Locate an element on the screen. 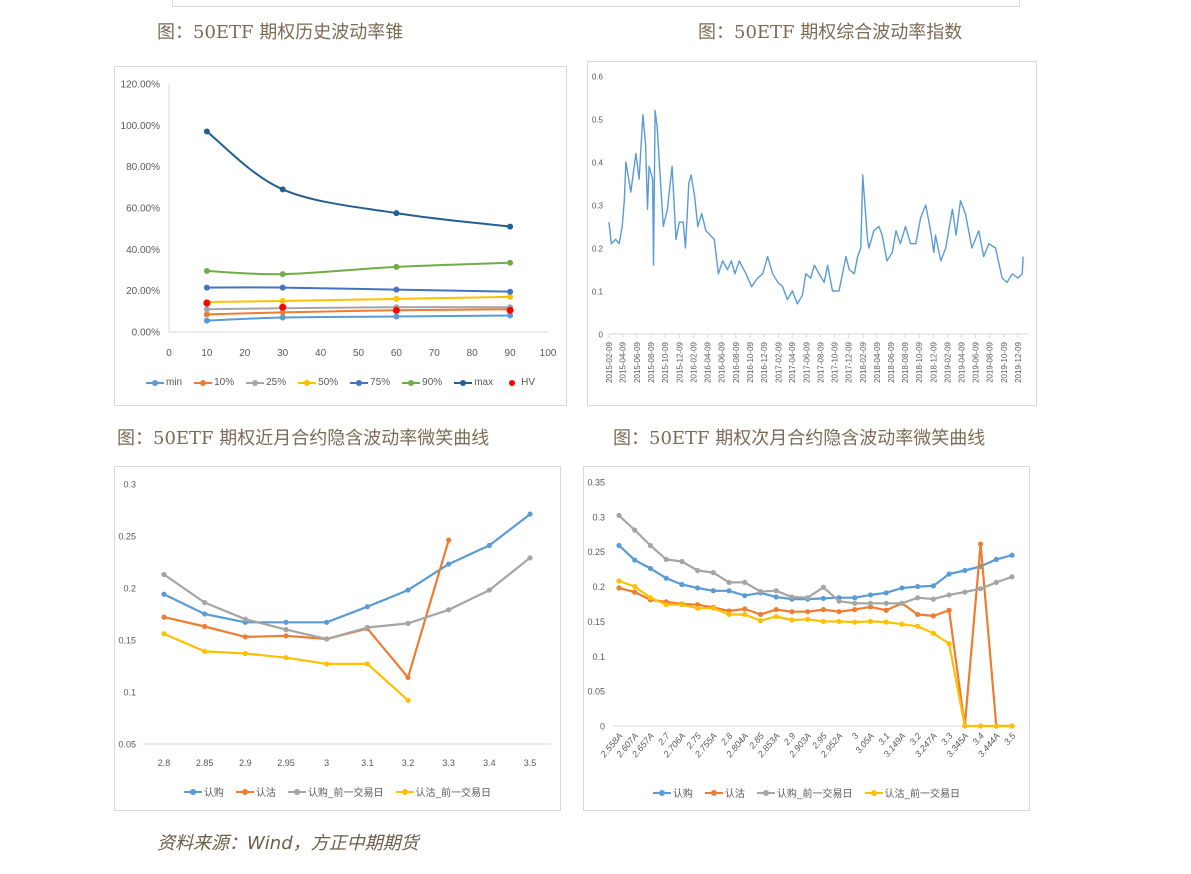 The height and width of the screenshot is (874, 1191). previous-figure-frame is located at coordinates (596, 3).